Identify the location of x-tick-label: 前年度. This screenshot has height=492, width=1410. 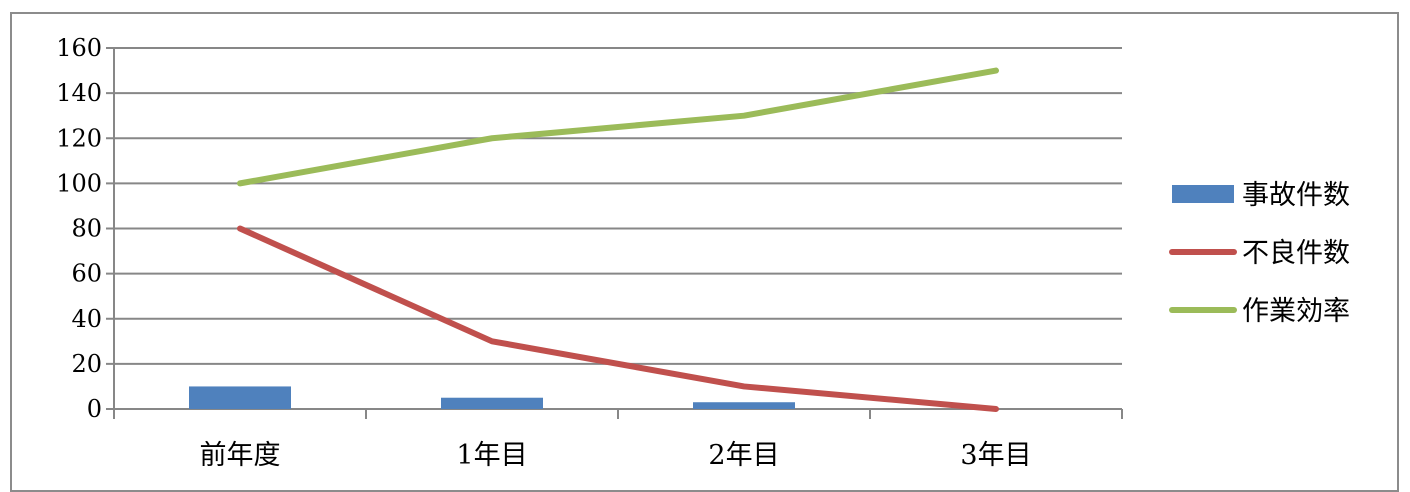
(240, 455).